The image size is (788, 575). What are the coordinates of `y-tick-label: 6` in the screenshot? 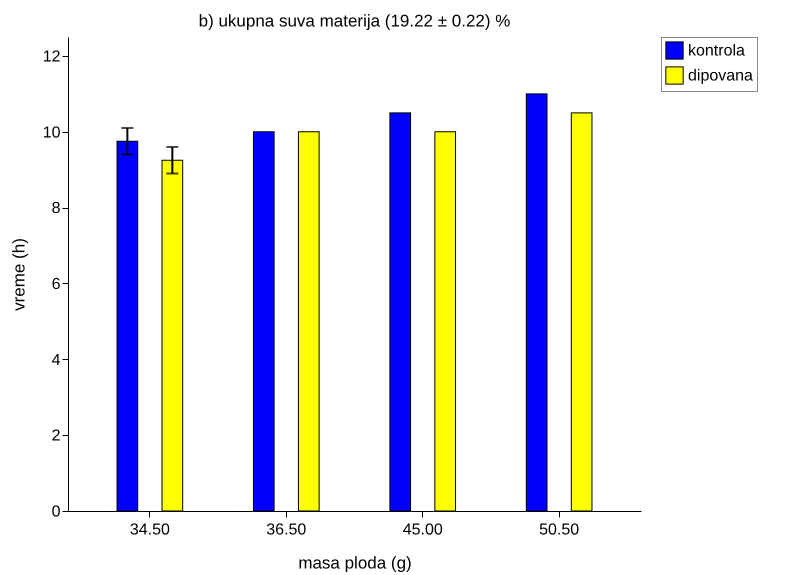 It's located at (56, 284).